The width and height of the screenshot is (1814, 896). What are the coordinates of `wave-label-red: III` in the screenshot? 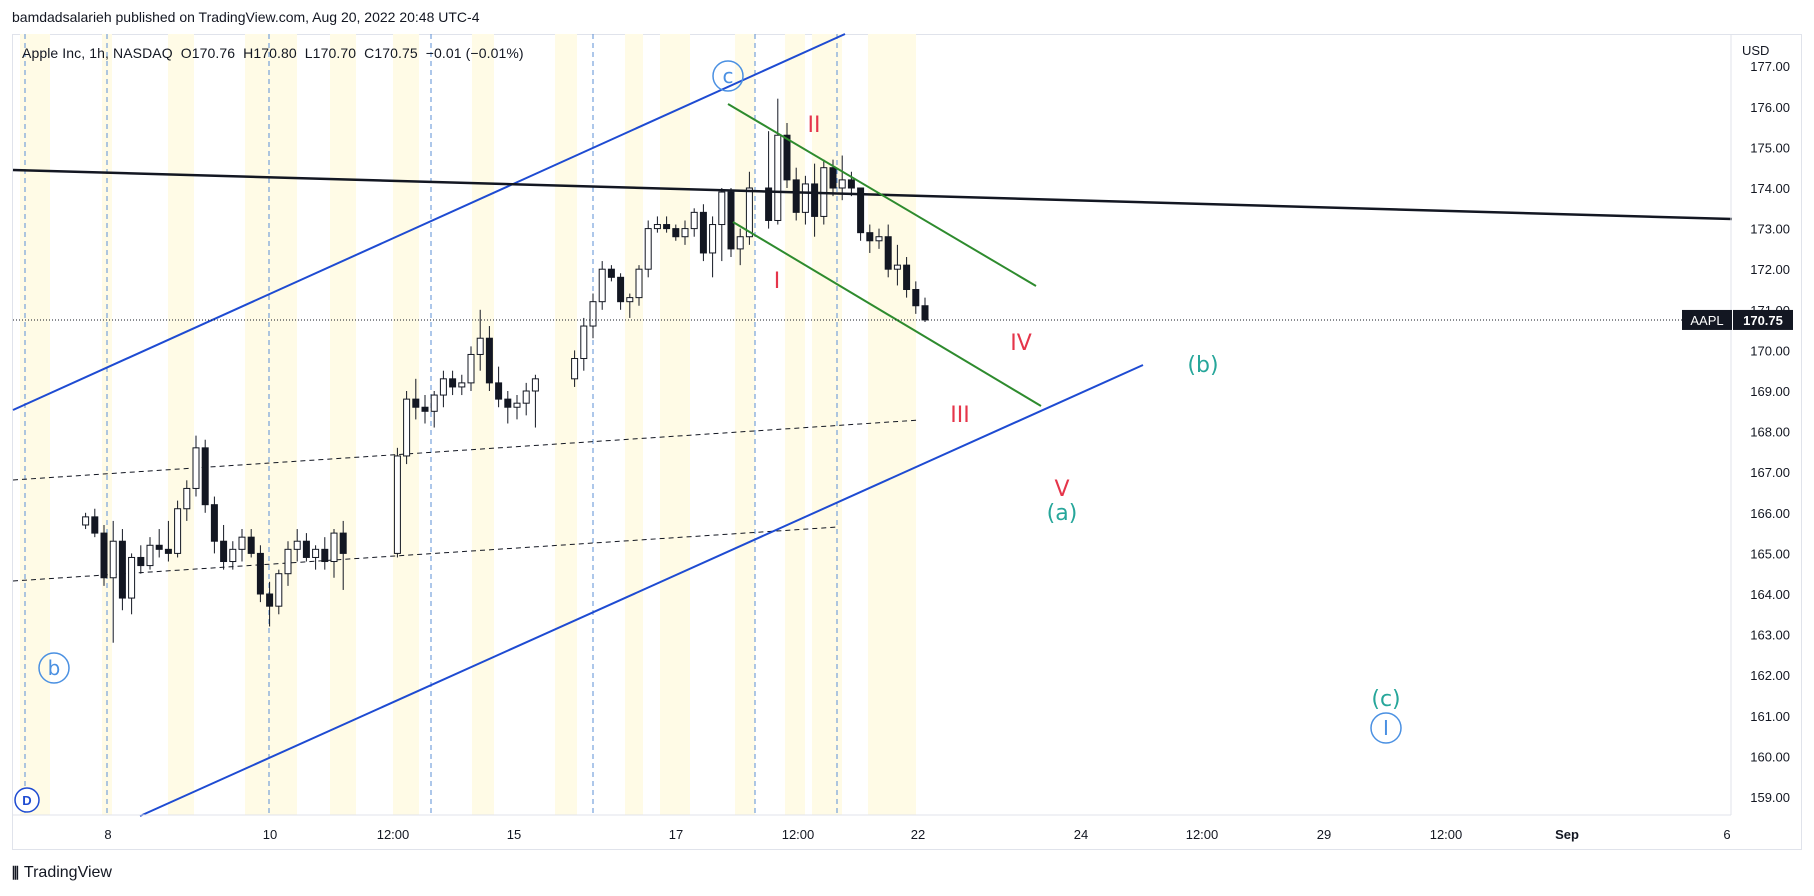 It's located at (959, 415).